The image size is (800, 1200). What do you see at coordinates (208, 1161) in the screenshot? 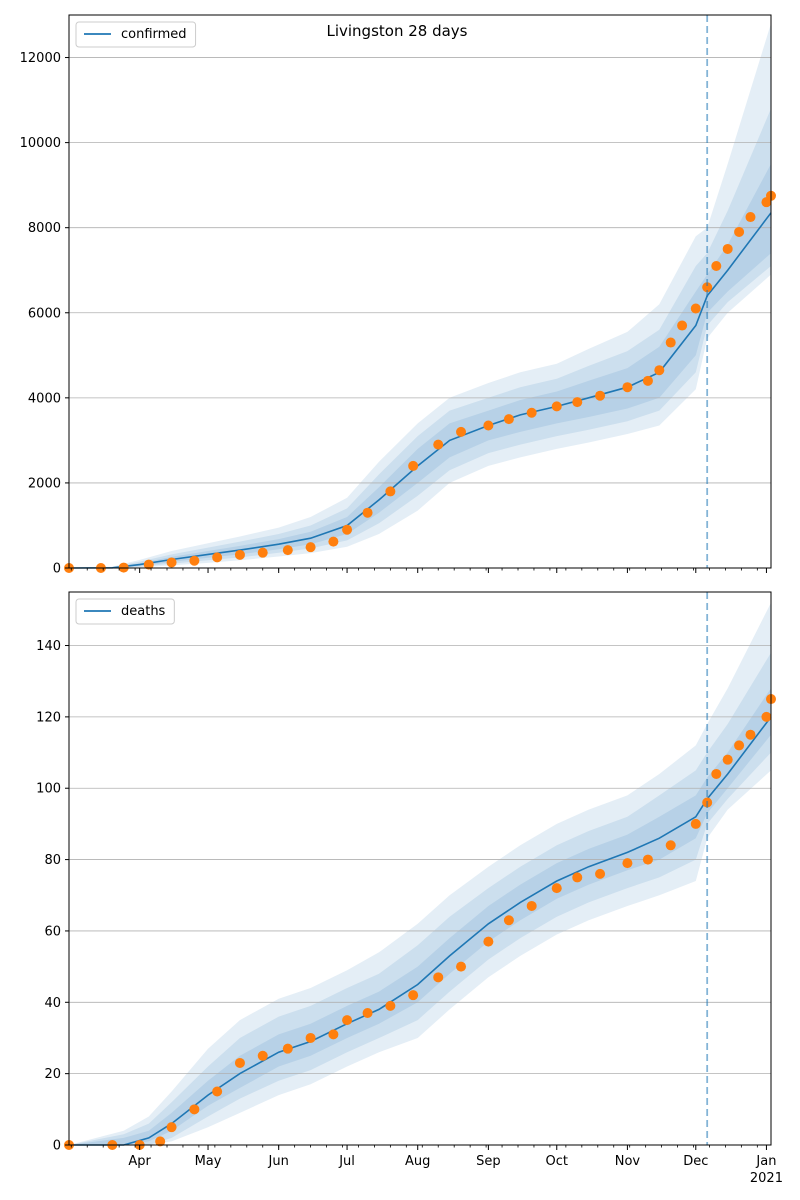
I see `x-tick-label: May` at bounding box center [208, 1161].